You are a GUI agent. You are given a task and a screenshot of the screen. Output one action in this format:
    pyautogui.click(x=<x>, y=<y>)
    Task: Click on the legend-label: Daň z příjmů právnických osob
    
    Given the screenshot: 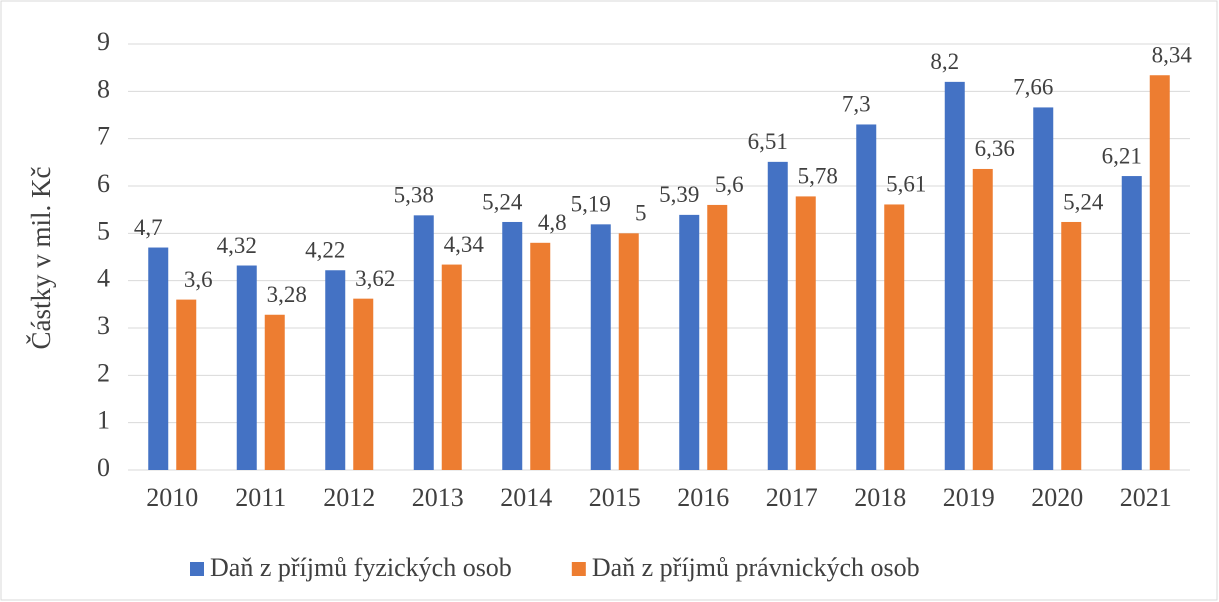 What is the action you would take?
    pyautogui.click(x=756, y=567)
    